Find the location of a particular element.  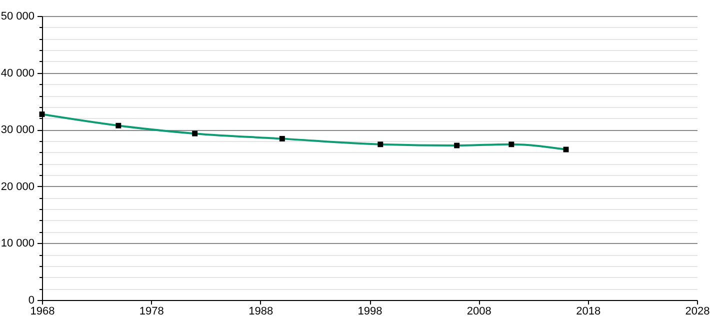

x-tick-label: 1988 is located at coordinates (261, 312).